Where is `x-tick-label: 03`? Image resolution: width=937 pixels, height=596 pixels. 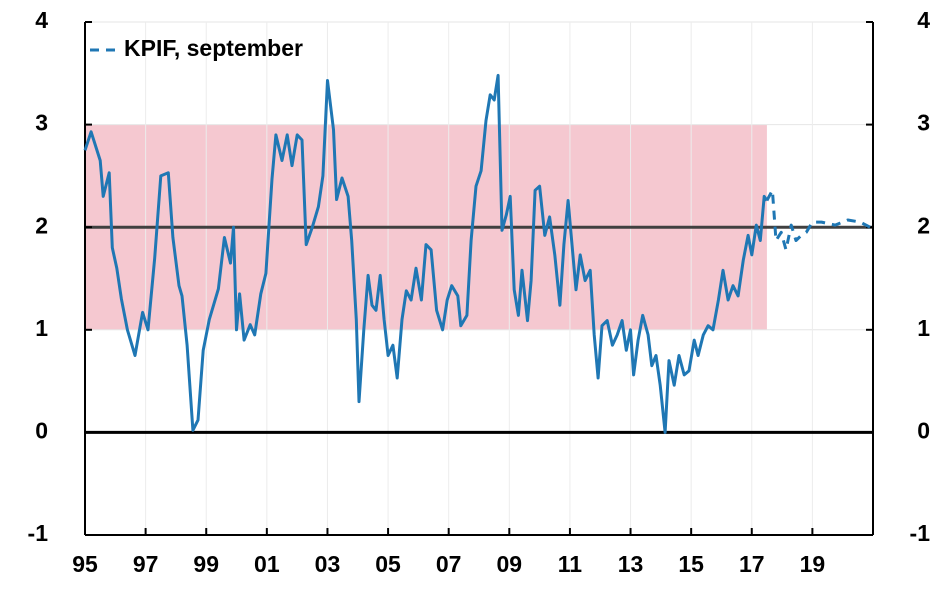 x-tick-label: 03 is located at coordinates (328, 564).